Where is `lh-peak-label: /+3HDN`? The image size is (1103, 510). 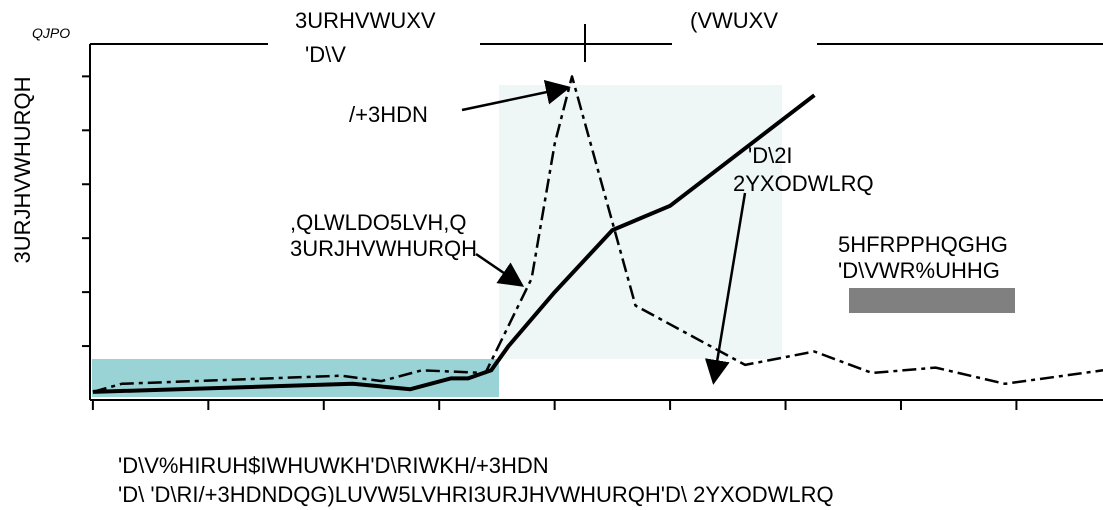 lh-peak-label: /+3HDN is located at coordinates (388, 114).